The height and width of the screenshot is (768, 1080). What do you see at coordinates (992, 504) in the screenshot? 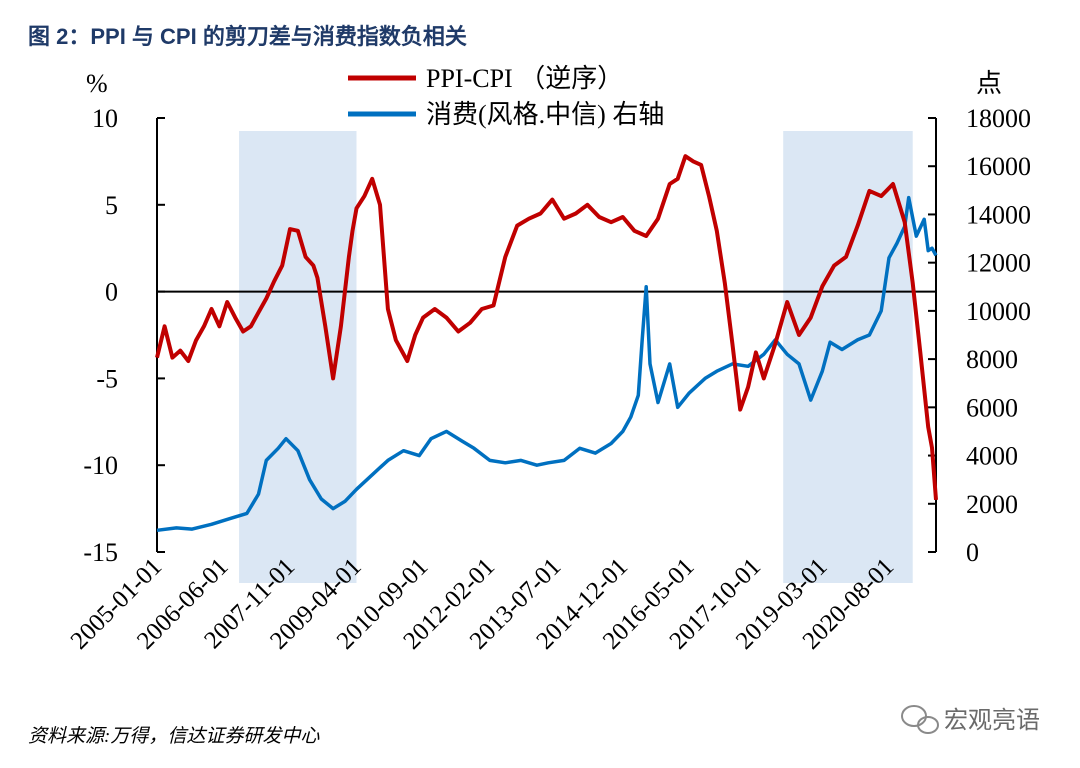
I see `right-tick-label: 2000` at bounding box center [992, 504].